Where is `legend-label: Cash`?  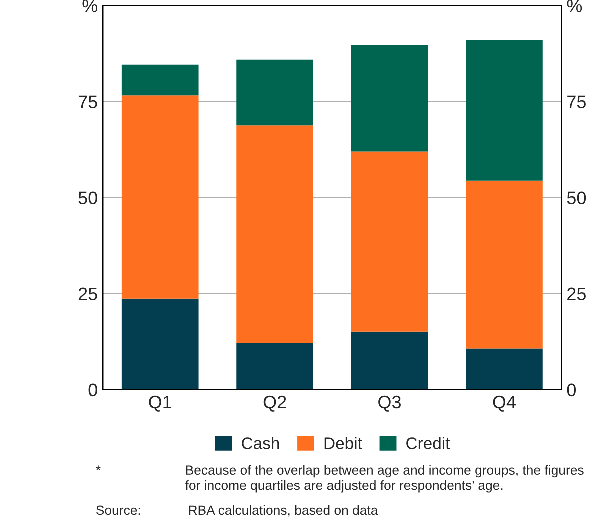
legend-label: Cash is located at coordinates (261, 443).